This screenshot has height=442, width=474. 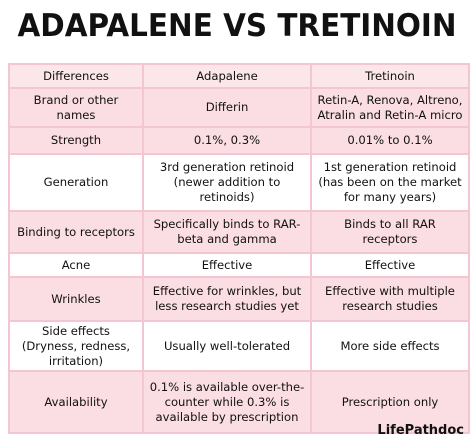 I want to click on row-label: Acne, so click(x=76, y=265).